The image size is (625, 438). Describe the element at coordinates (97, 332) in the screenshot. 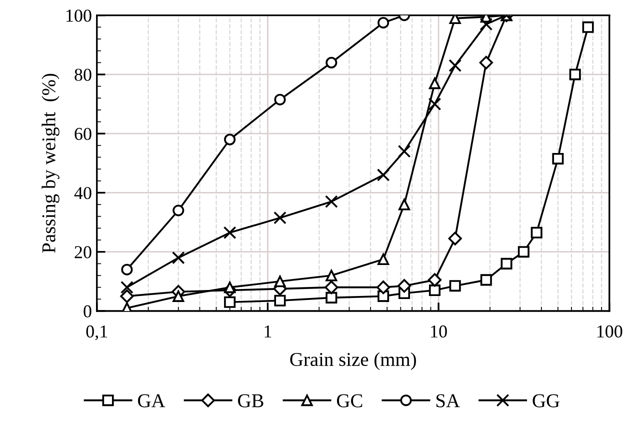

I see `x-tick-label: 0,1` at that location.